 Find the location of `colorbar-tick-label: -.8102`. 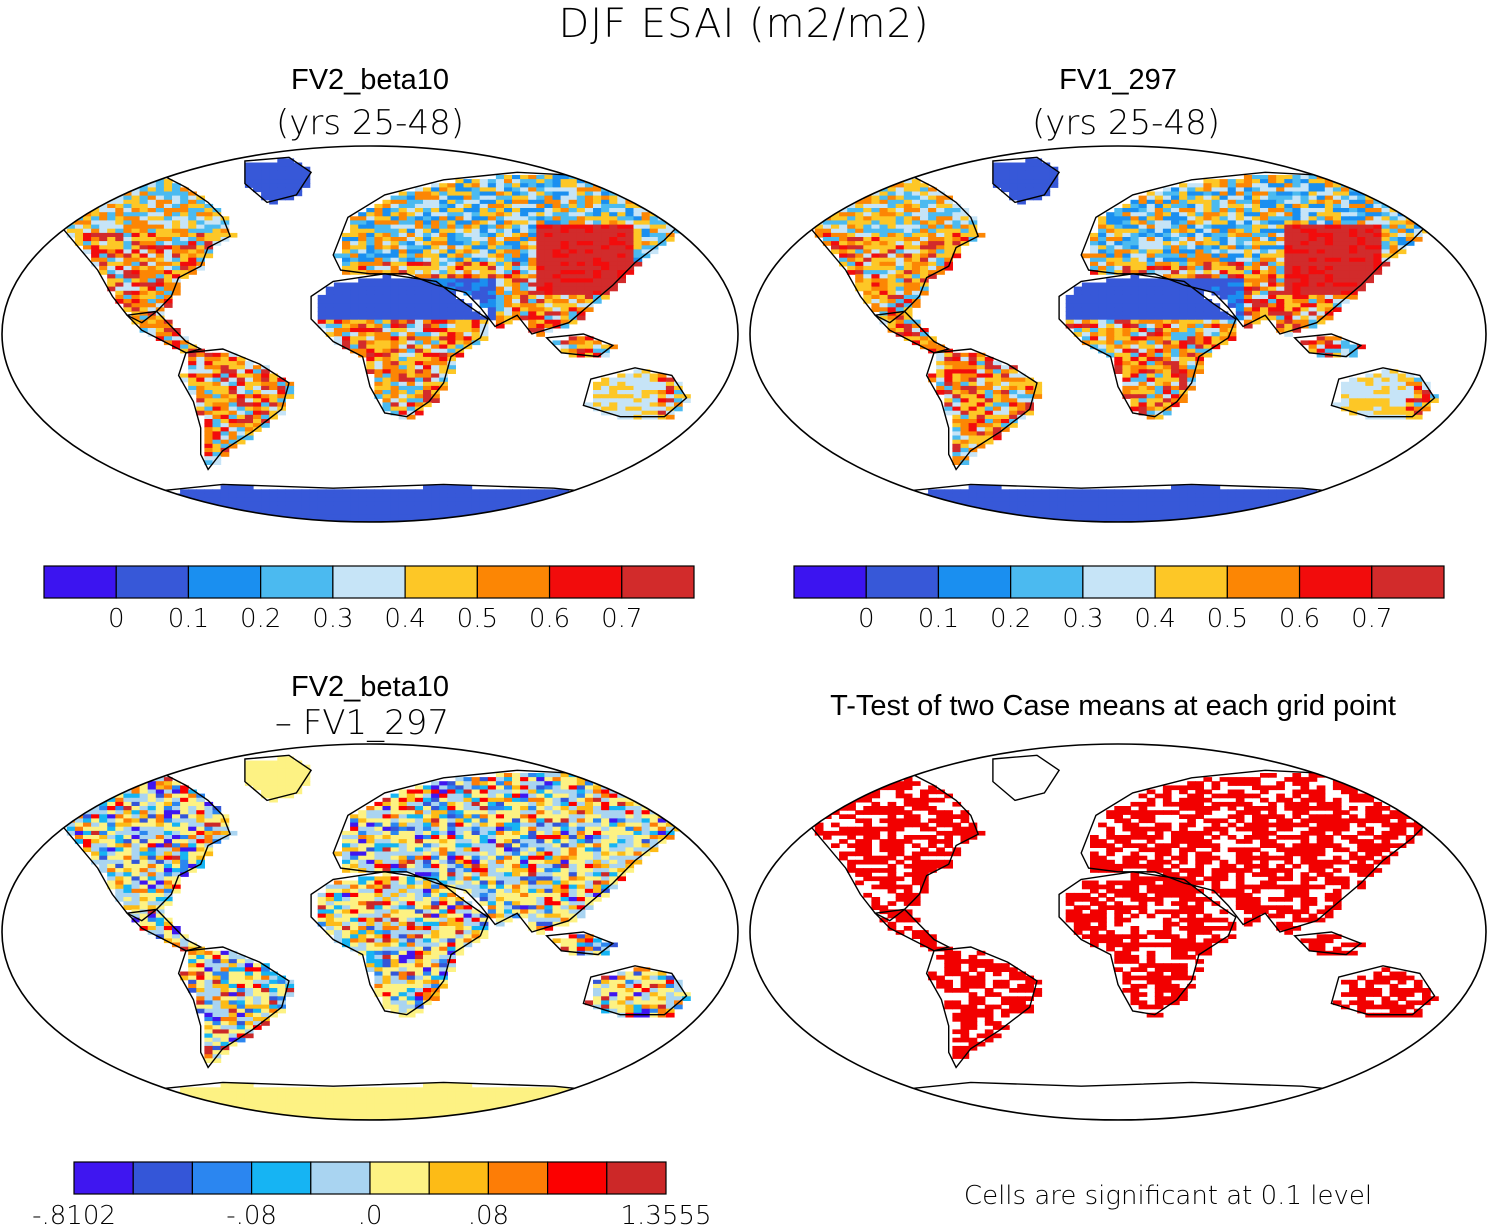

colorbar-tick-label: -.8102 is located at coordinates (74, 1216).